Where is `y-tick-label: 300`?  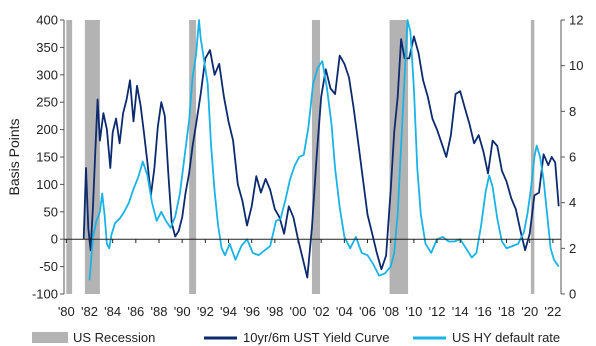 y-tick-label: 300 is located at coordinates (47, 74).